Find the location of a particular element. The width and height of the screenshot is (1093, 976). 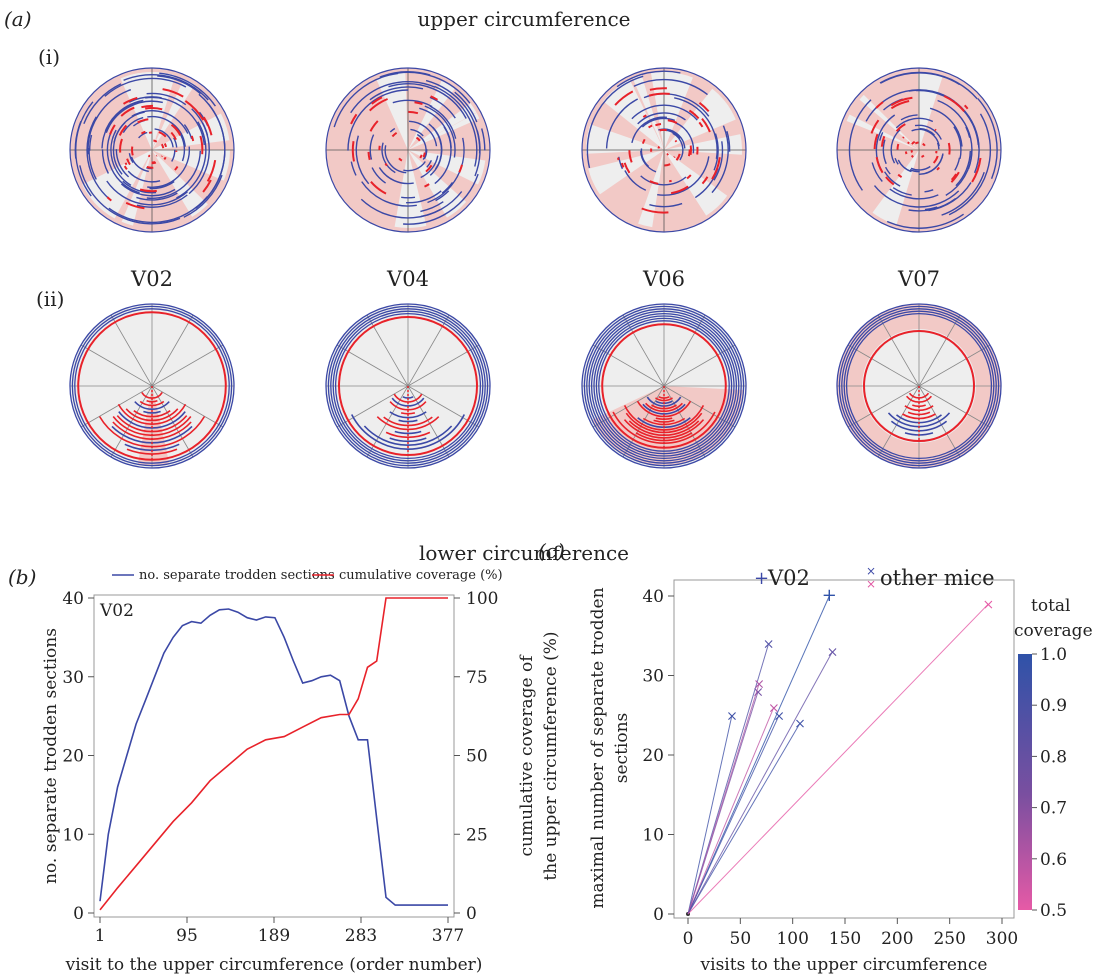

plot-c-frame is located at coordinates (844, 749).